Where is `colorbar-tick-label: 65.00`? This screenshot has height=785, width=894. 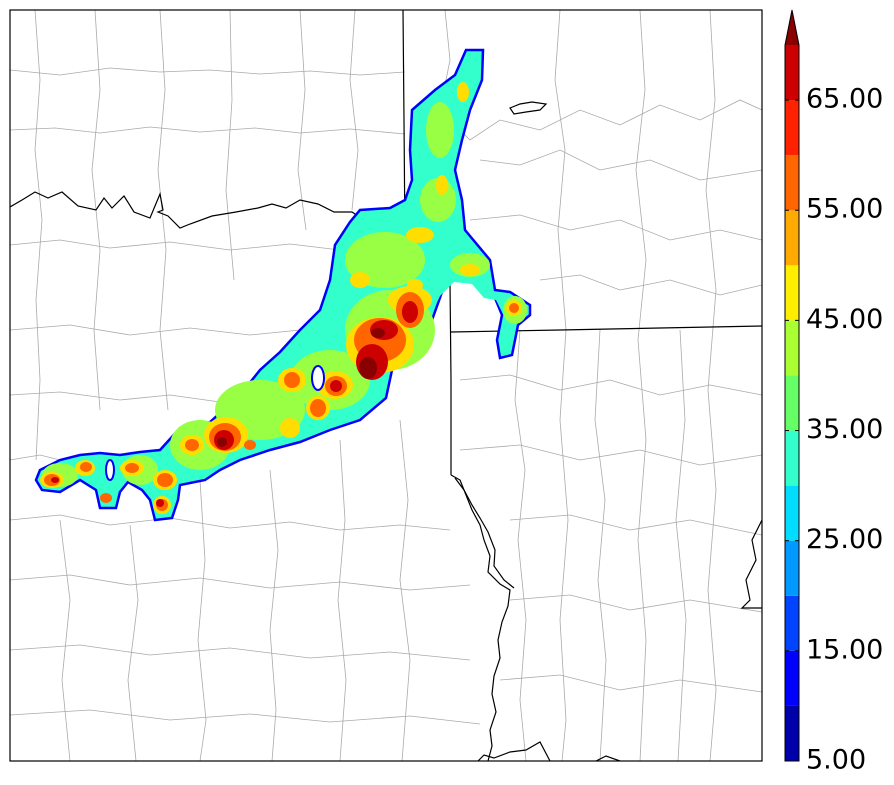
colorbar-tick-label: 65.00 is located at coordinates (844, 99).